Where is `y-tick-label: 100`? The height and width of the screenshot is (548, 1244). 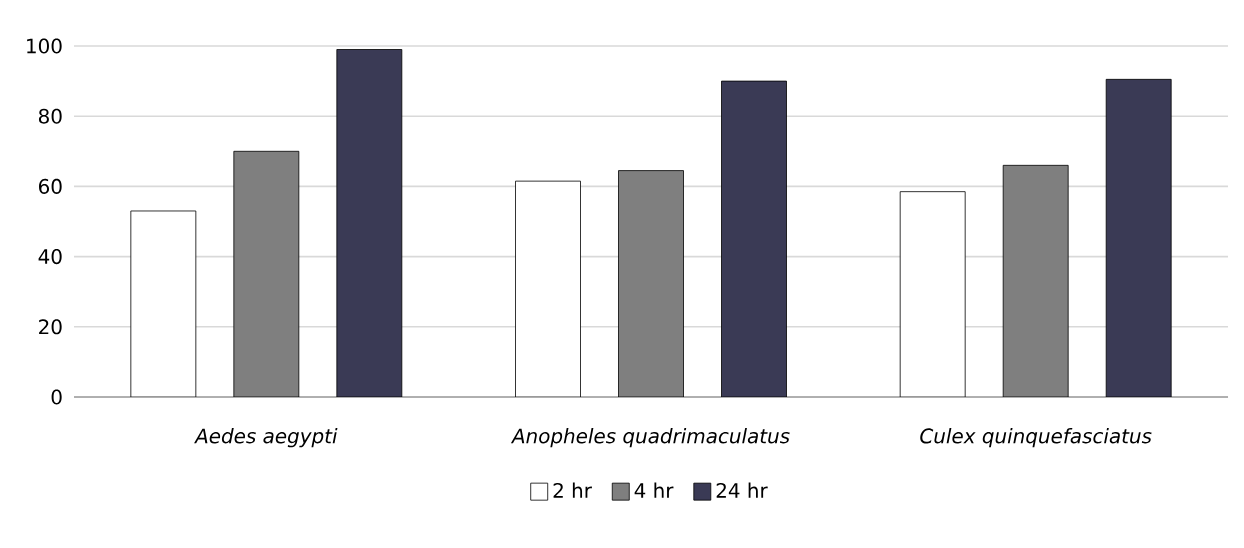
y-tick-label: 100 is located at coordinates (44, 46).